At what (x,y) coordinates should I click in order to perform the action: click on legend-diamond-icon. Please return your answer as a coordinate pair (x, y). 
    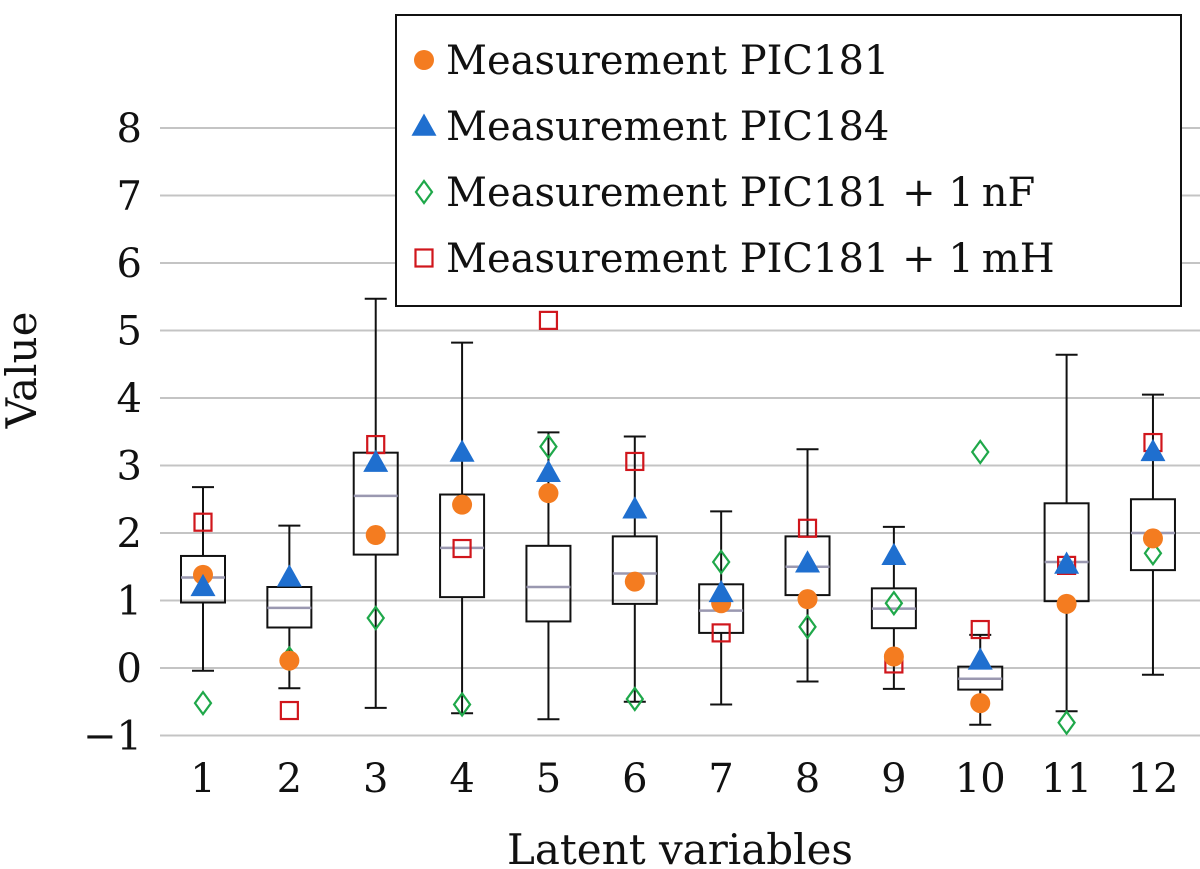
    Looking at the image, I should click on (424, 192).